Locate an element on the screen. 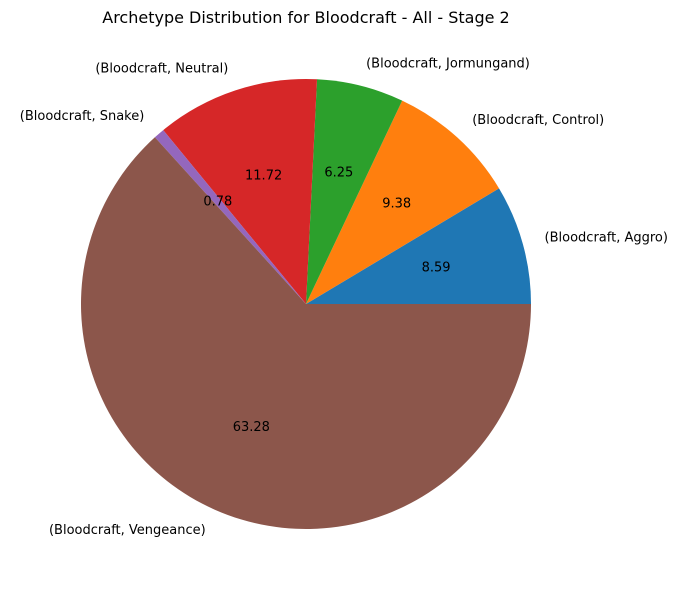 This screenshot has height=590, width=687. slice-category-label: (Bloodcraft, Jormungand) is located at coordinates (448, 63).